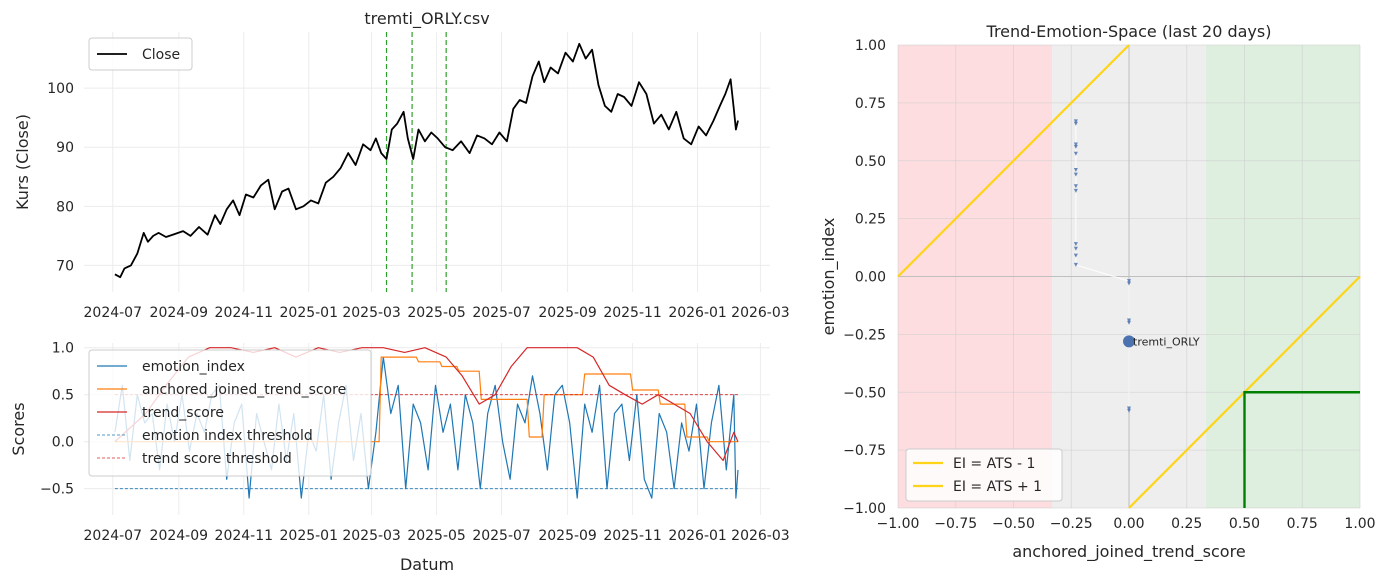 The height and width of the screenshot is (584, 1388). What do you see at coordinates (1302, 524) in the screenshot?
I see `x-tick-label: 0.75` at bounding box center [1302, 524].